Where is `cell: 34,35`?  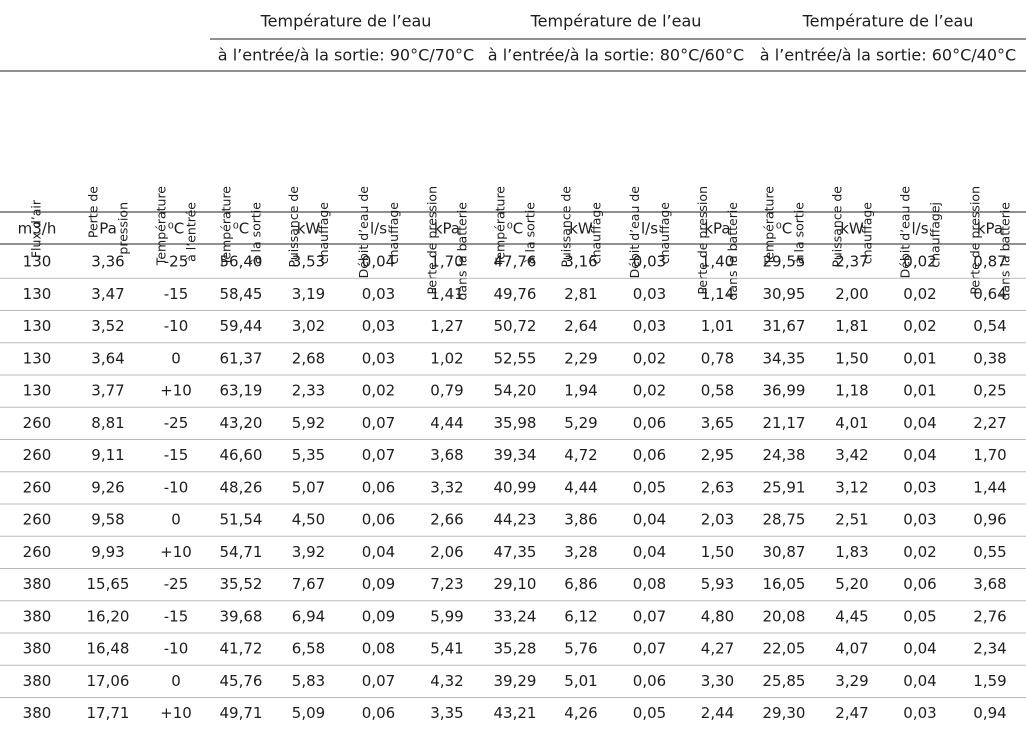 cell: 34,35 is located at coordinates (784, 358).